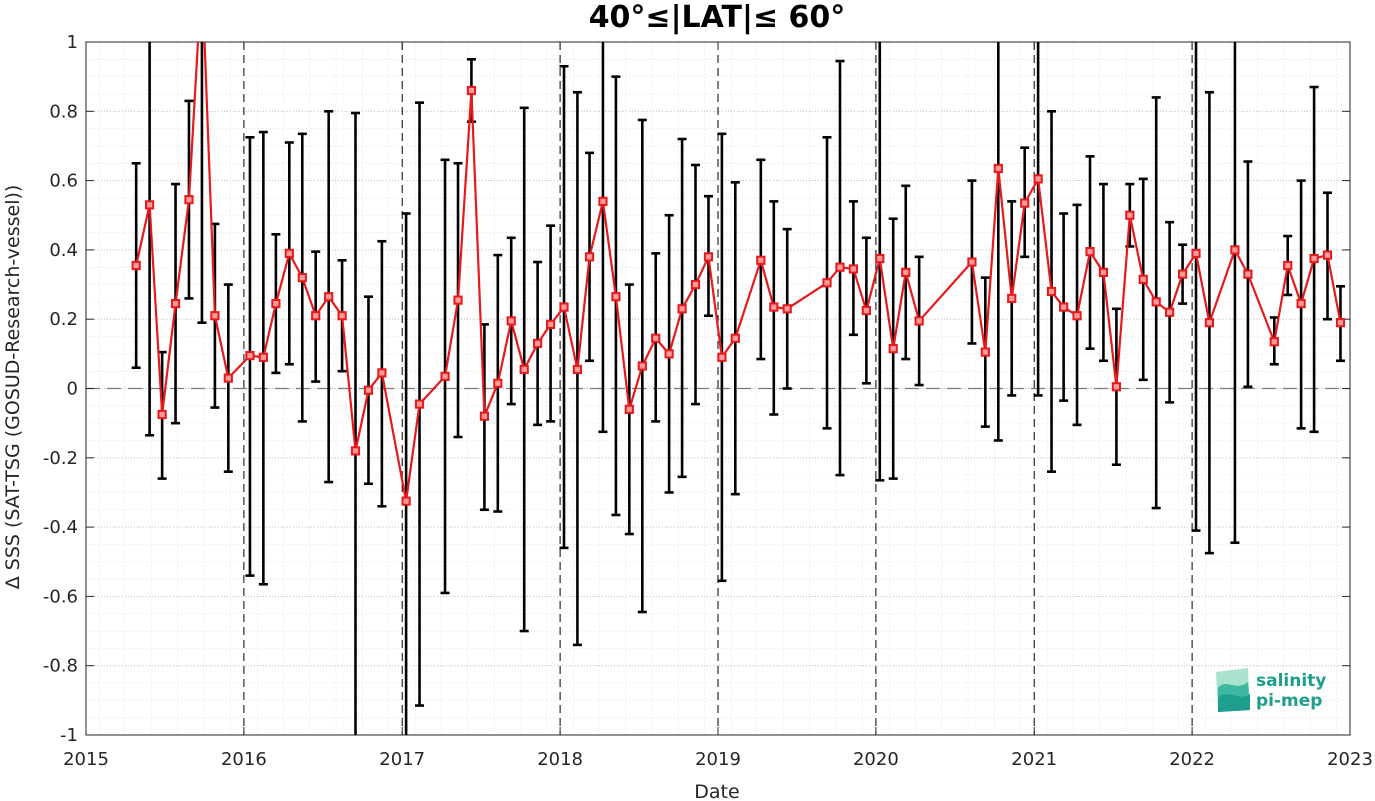 The height and width of the screenshot is (801, 1375). Describe the element at coordinates (244, 759) in the screenshot. I see `x-tick-label: 2016` at that location.